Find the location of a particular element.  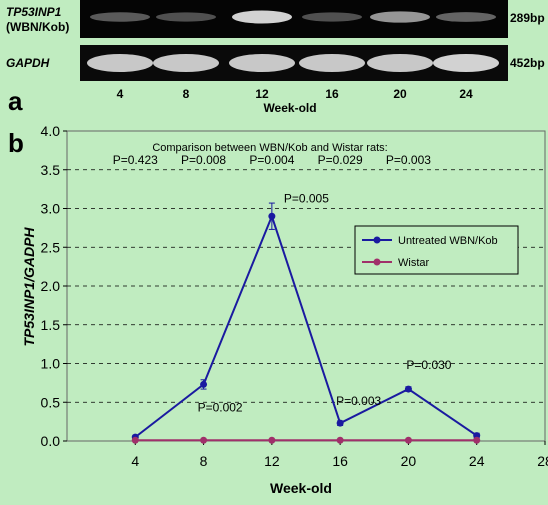

lane-label: 12 is located at coordinates (262, 94).